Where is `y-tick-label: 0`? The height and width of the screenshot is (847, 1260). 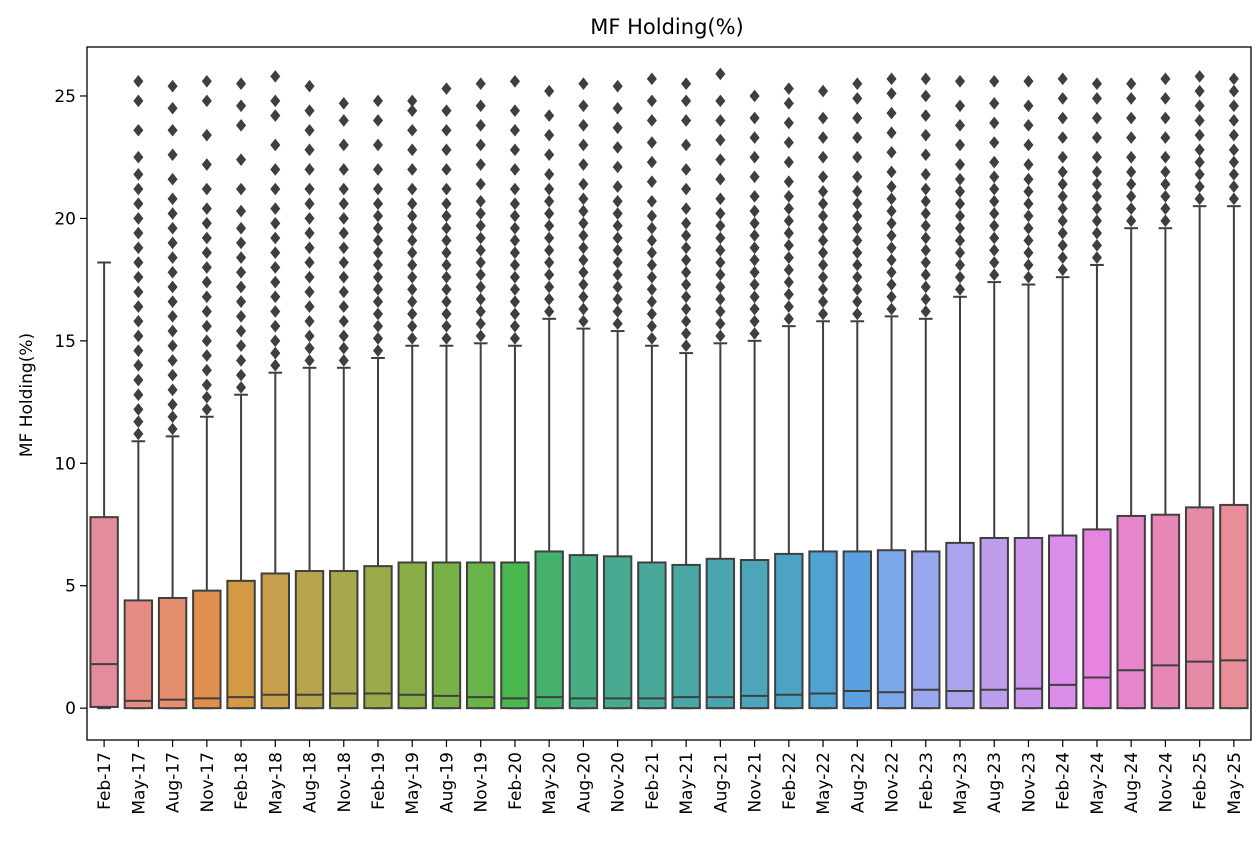 y-tick-label: 0 is located at coordinates (70, 709).